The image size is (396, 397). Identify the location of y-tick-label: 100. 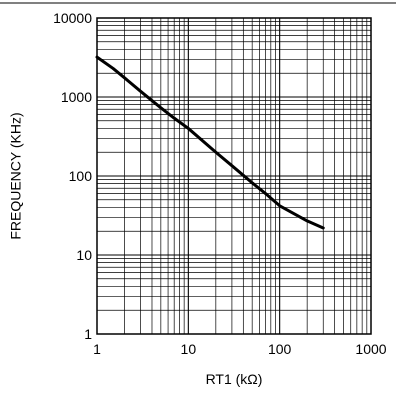
(81, 176).